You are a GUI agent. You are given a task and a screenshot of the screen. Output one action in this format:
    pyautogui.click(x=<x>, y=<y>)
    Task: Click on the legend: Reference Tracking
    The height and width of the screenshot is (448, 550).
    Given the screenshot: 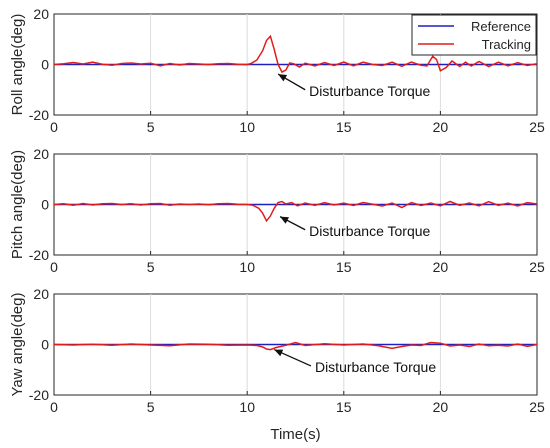 What is the action you would take?
    pyautogui.click(x=474, y=35)
    